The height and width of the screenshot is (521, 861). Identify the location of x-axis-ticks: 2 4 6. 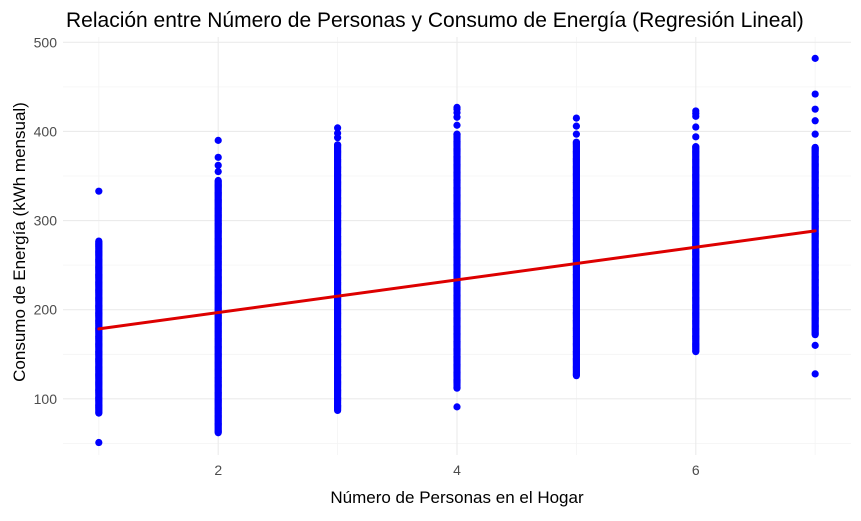
(457, 470).